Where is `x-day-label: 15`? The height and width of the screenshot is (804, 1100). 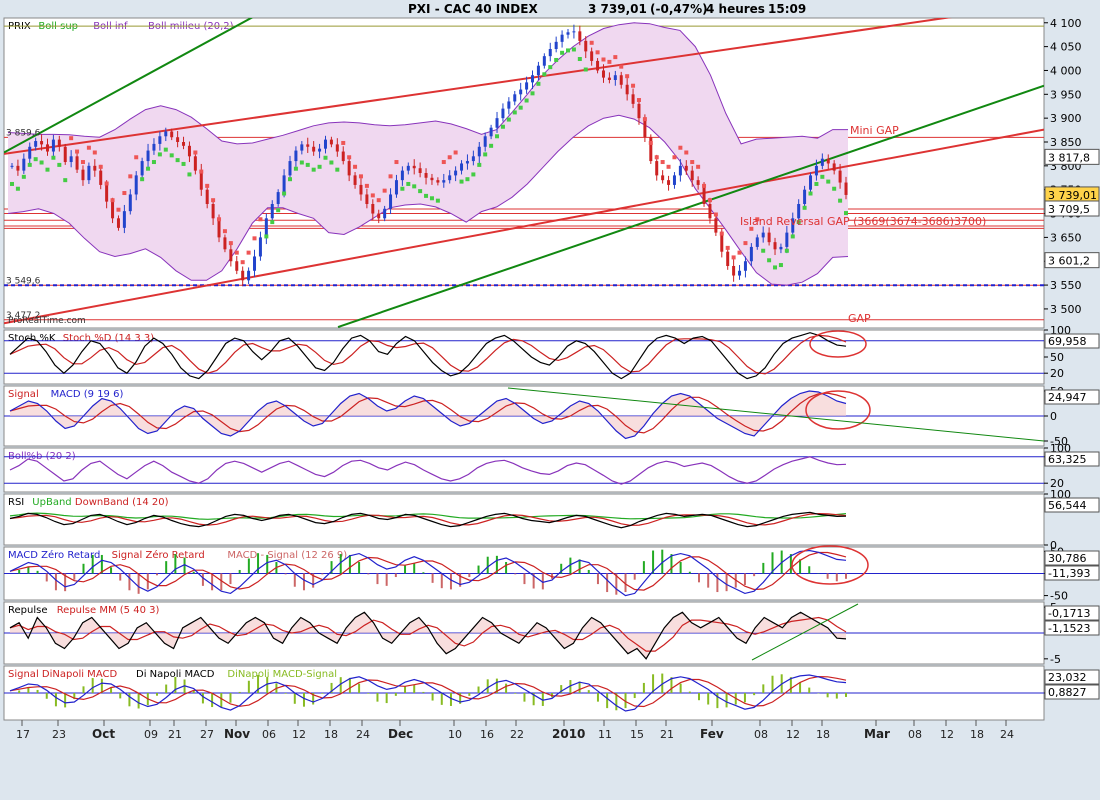 x-day-label: 15 is located at coordinates (637, 734).